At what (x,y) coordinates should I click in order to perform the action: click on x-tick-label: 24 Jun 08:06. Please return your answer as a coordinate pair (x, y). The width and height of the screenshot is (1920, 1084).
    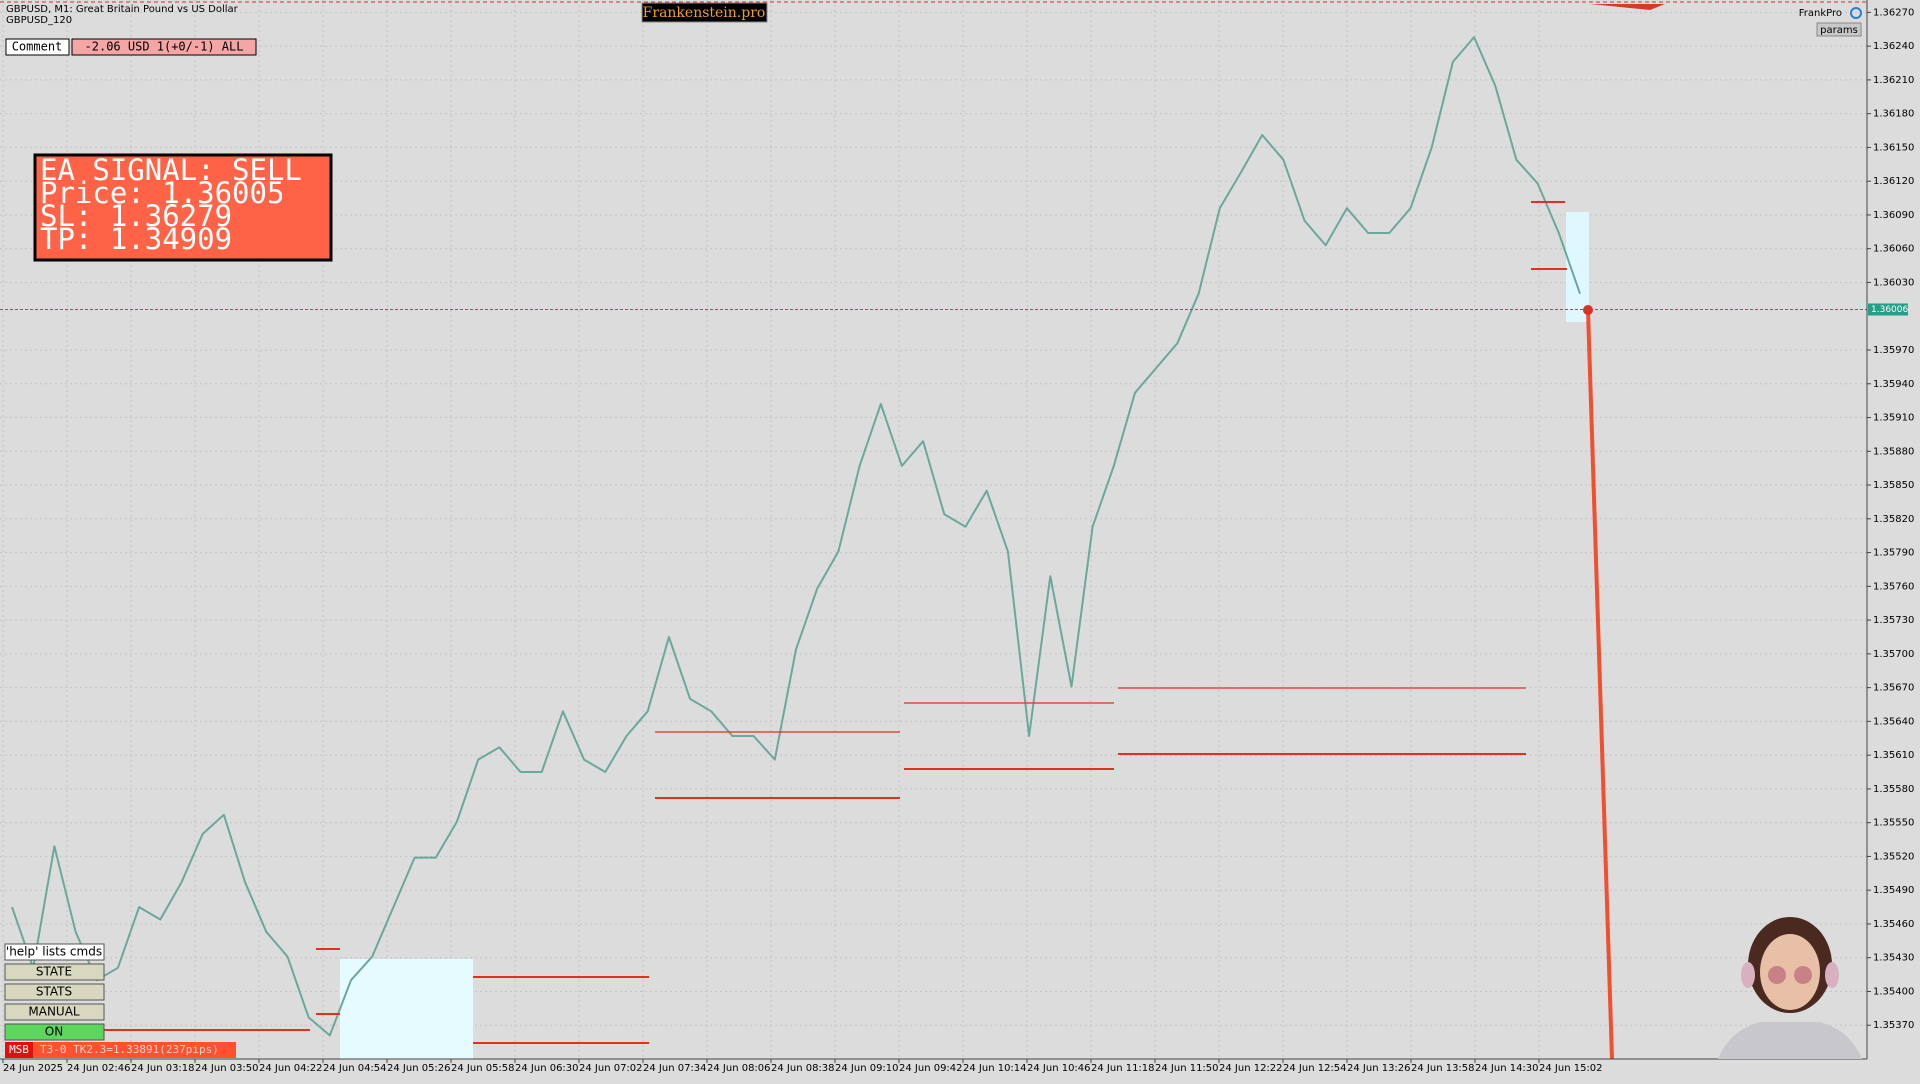
    Looking at the image, I should click on (739, 1068).